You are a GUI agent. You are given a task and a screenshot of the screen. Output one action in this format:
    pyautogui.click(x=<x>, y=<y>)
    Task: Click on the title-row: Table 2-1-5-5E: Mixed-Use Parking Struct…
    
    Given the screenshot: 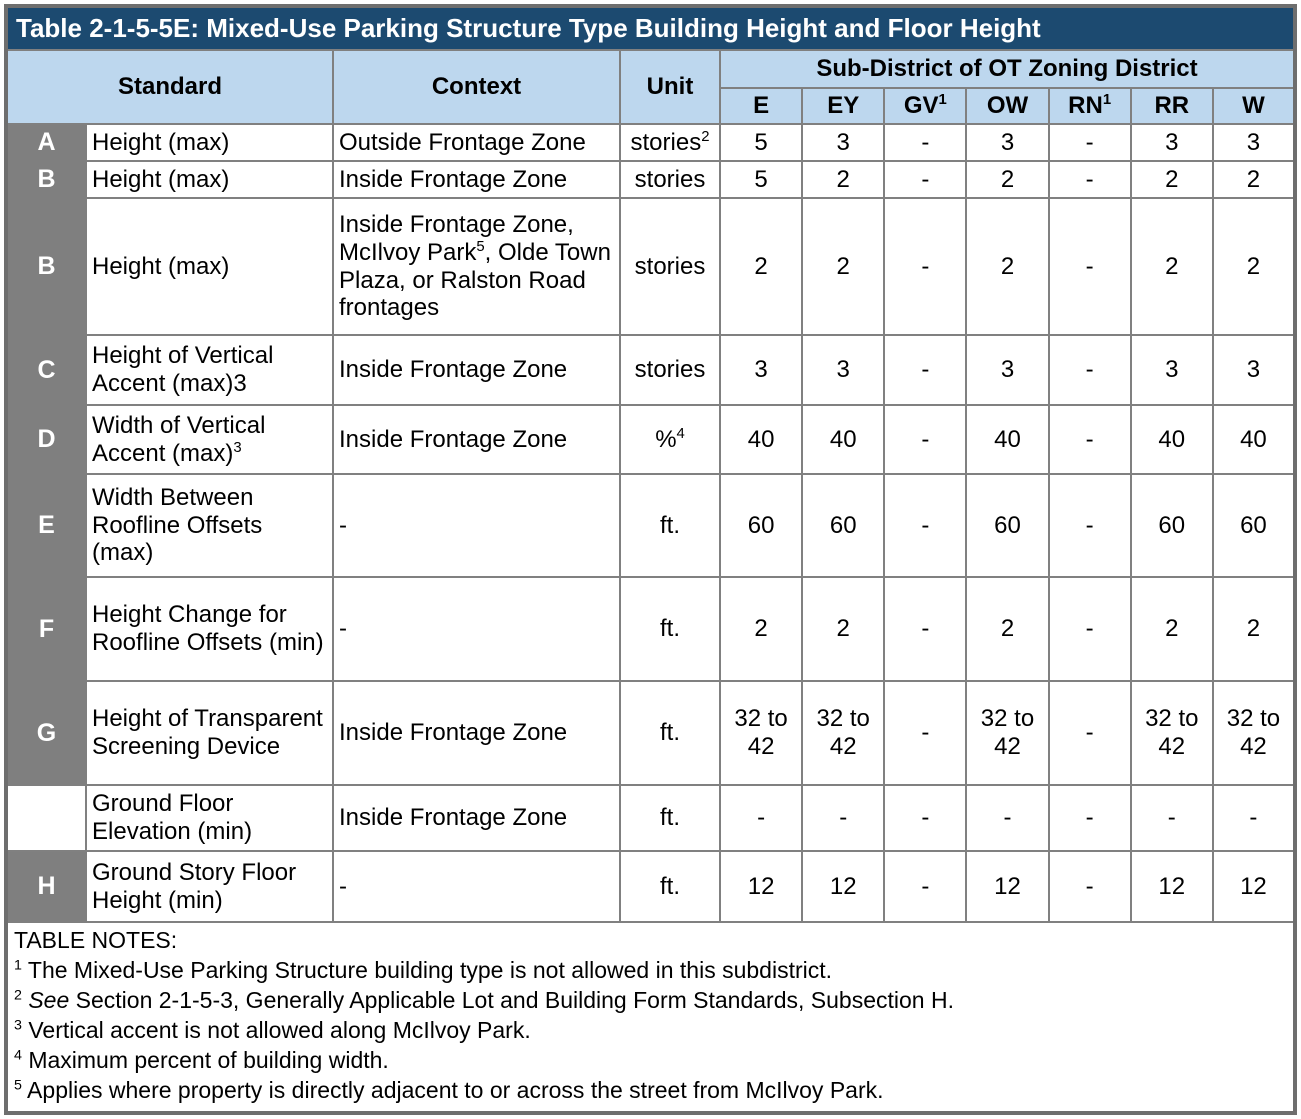 What is the action you would take?
    pyautogui.click(x=650, y=28)
    